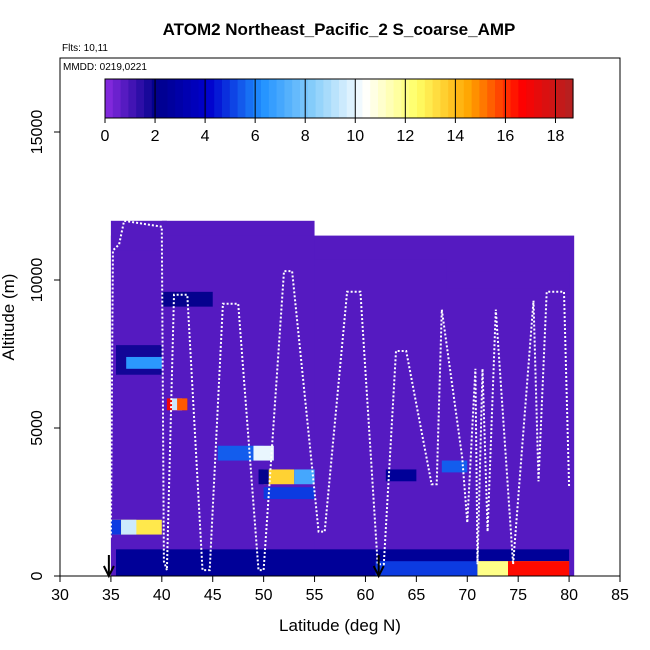 The width and height of the screenshot is (650, 650). Describe the element at coordinates (506, 136) in the screenshot. I see `colorbar-tick-label-8: 16` at that location.